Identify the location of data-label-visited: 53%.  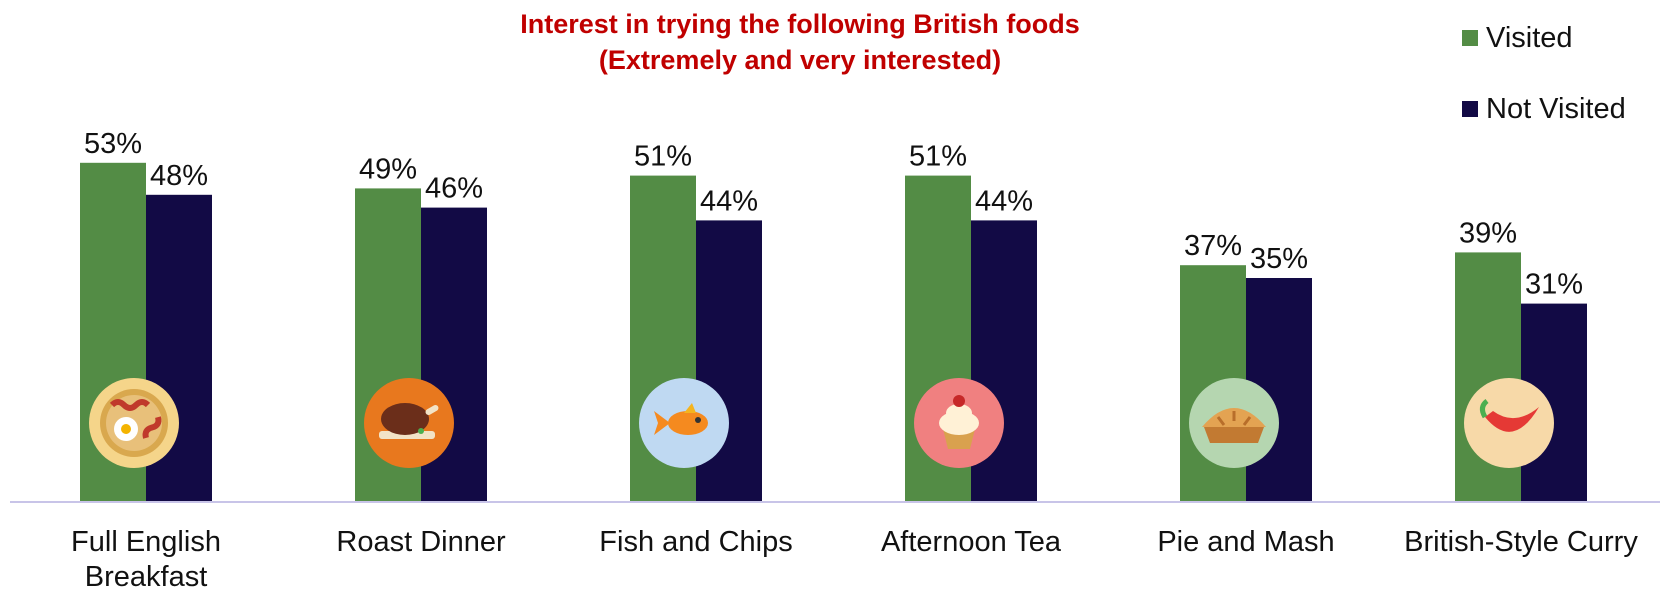
(113, 144).